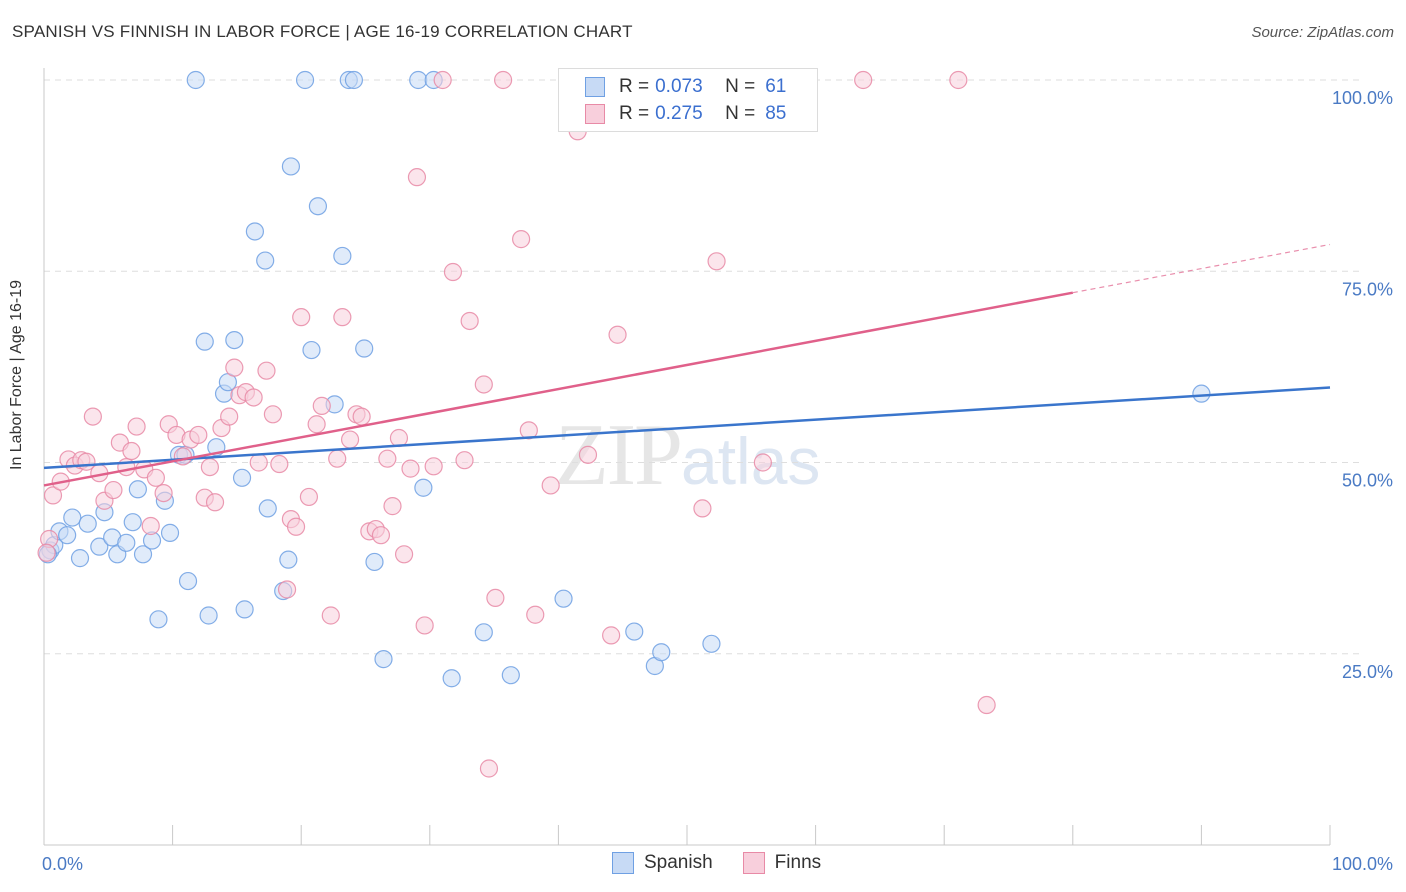  What do you see at coordinates (1201, 268) in the screenshot?
I see `finns-trend-extension` at bounding box center [1201, 268].